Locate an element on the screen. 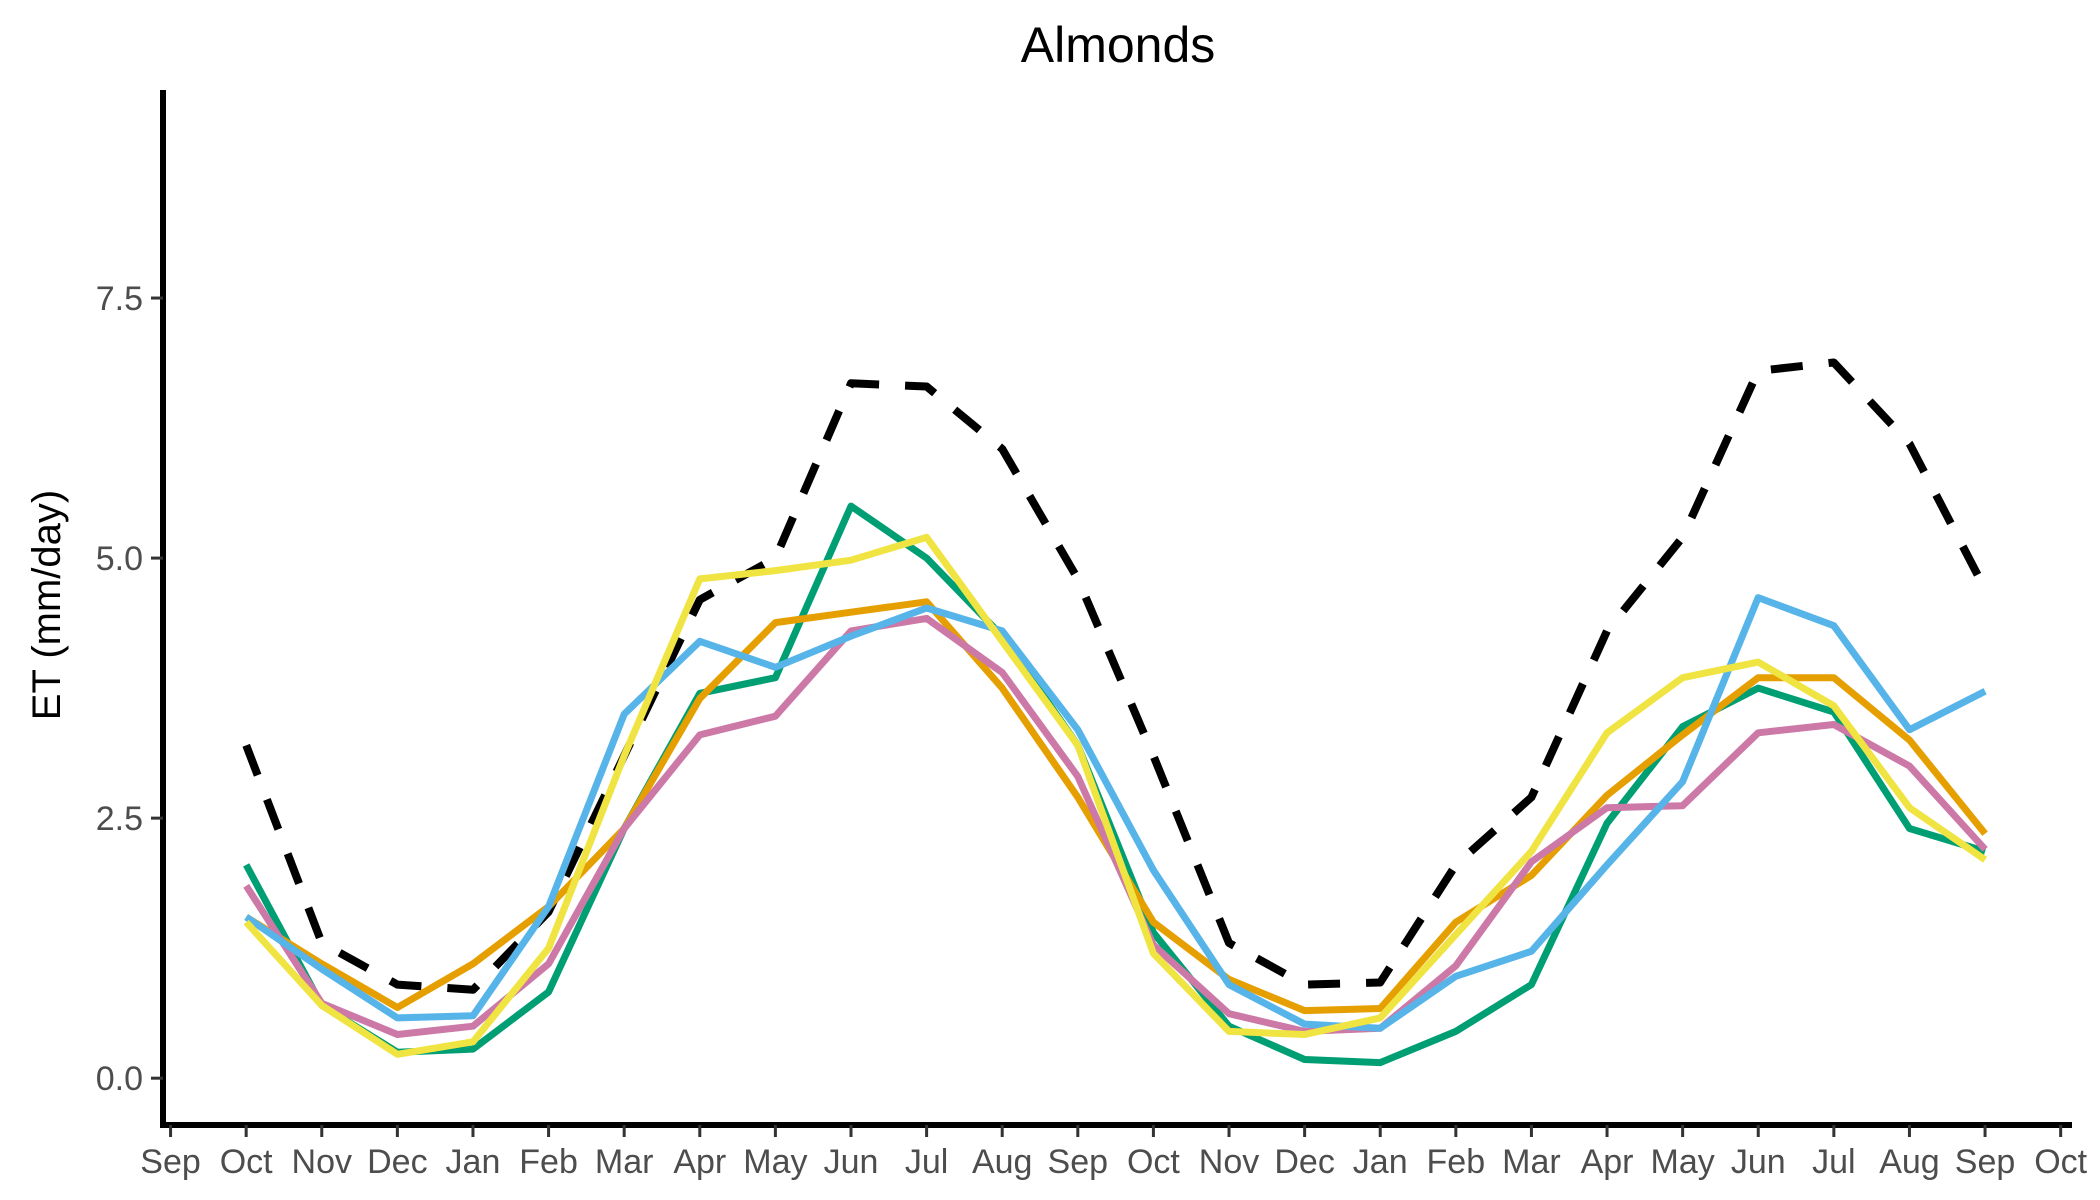  y-tick-label: 0.0 is located at coordinates (119, 1079).